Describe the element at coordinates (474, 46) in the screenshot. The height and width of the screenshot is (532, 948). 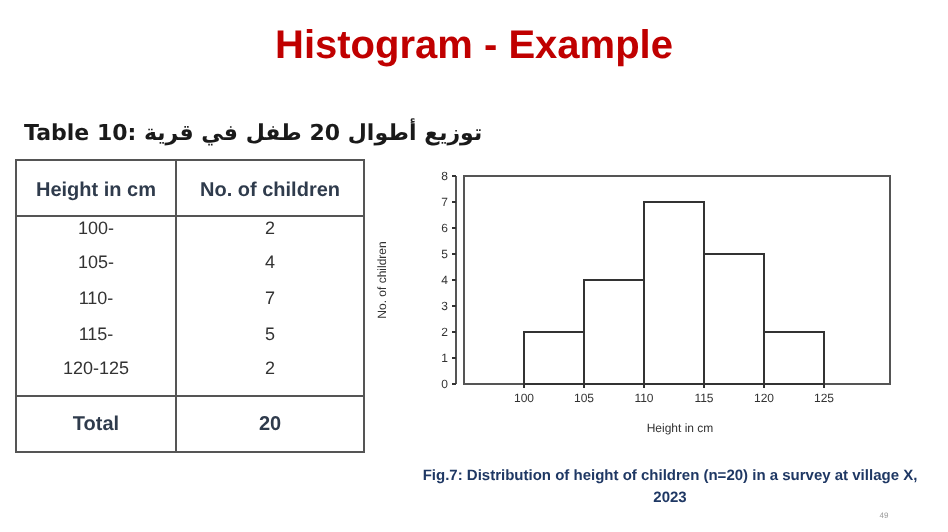
I see `chart-title: Histogram - Example` at that location.